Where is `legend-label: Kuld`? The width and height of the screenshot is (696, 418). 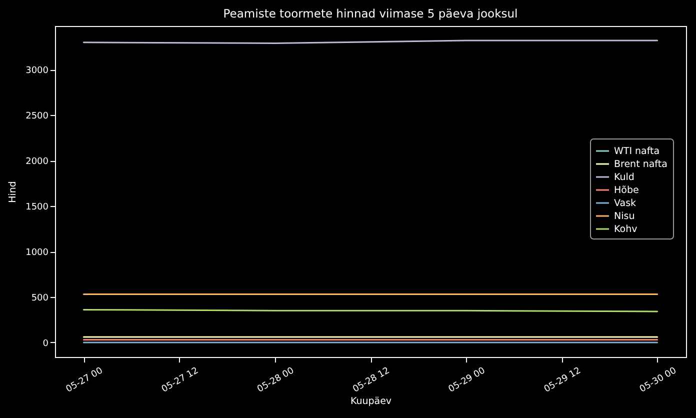
legend-label: Kuld is located at coordinates (624, 177).